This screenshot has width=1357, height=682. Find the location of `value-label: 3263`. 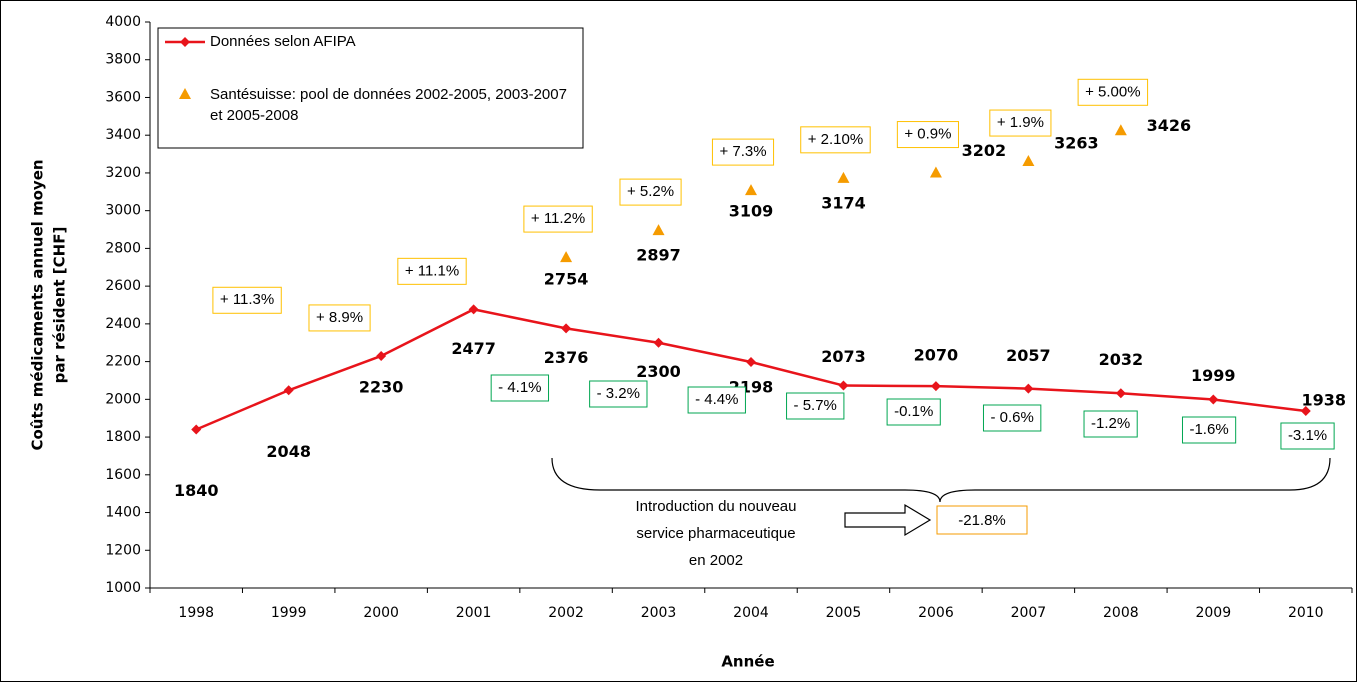

value-label: 3263 is located at coordinates (1076, 143).